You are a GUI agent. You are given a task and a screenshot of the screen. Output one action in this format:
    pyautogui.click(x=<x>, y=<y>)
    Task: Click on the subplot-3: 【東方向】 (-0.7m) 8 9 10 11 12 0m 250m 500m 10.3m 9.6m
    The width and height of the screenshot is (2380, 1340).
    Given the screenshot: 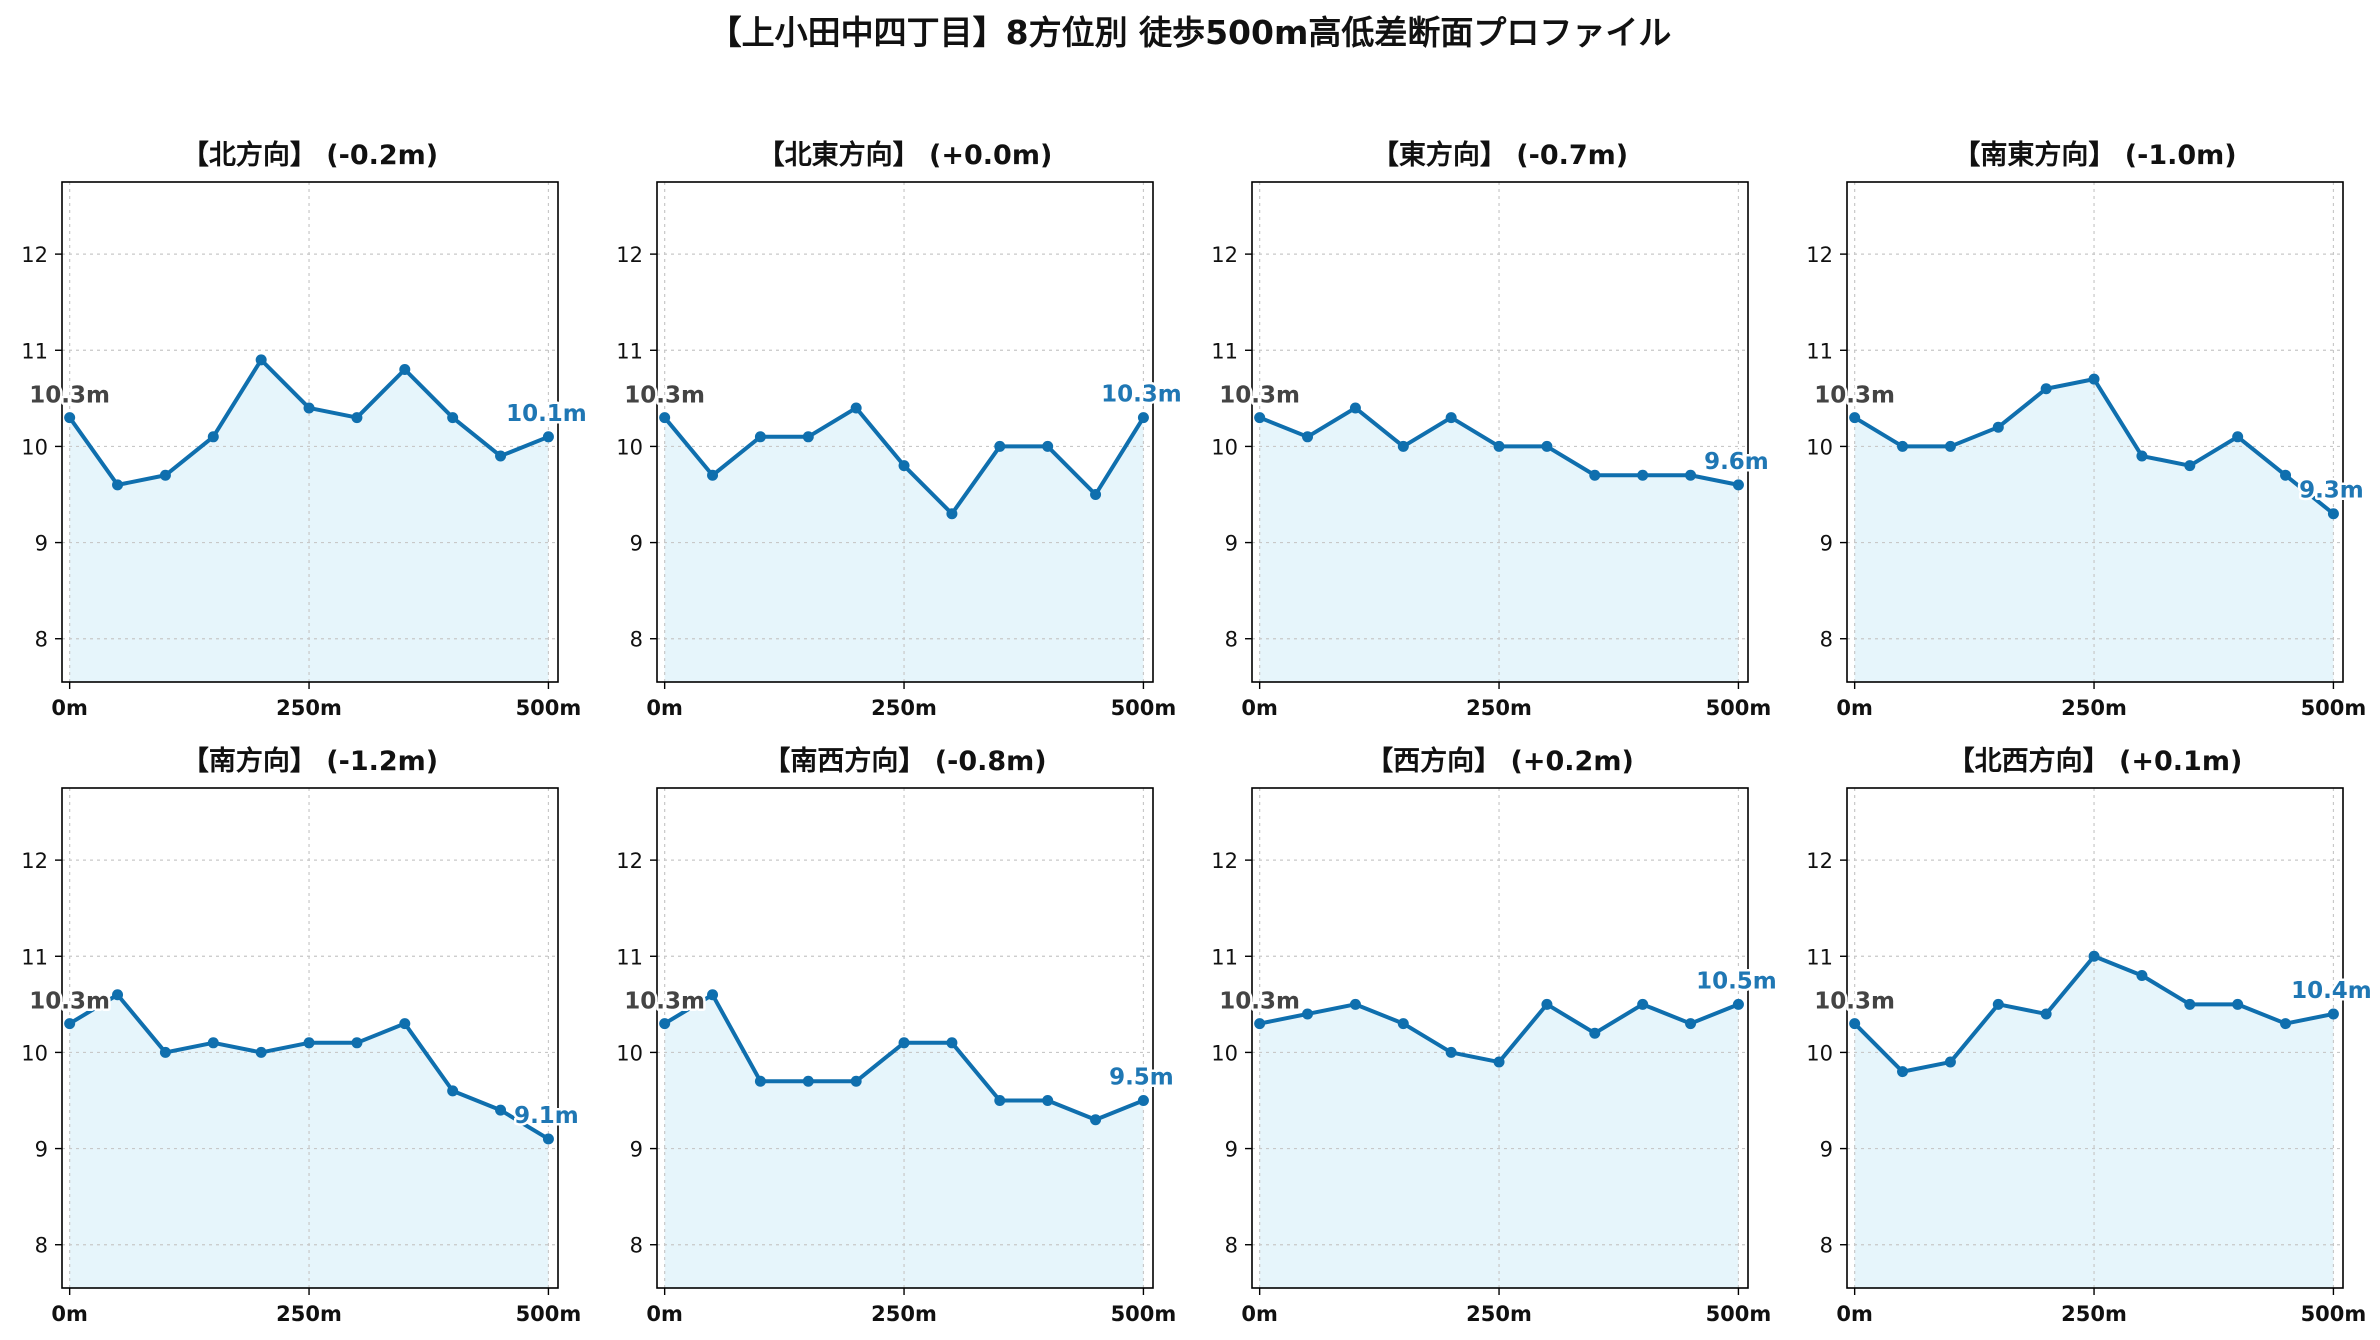 What is the action you would take?
    pyautogui.click(x=1491, y=429)
    